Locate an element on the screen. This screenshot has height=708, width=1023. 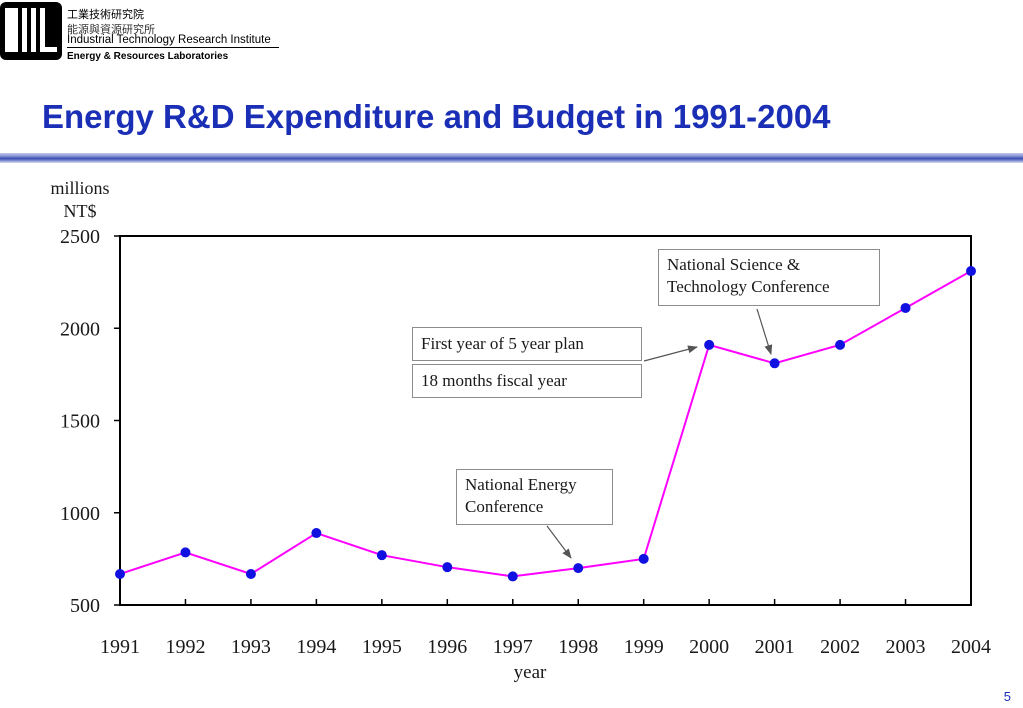
x-tick-label: 2004 is located at coordinates (971, 647).